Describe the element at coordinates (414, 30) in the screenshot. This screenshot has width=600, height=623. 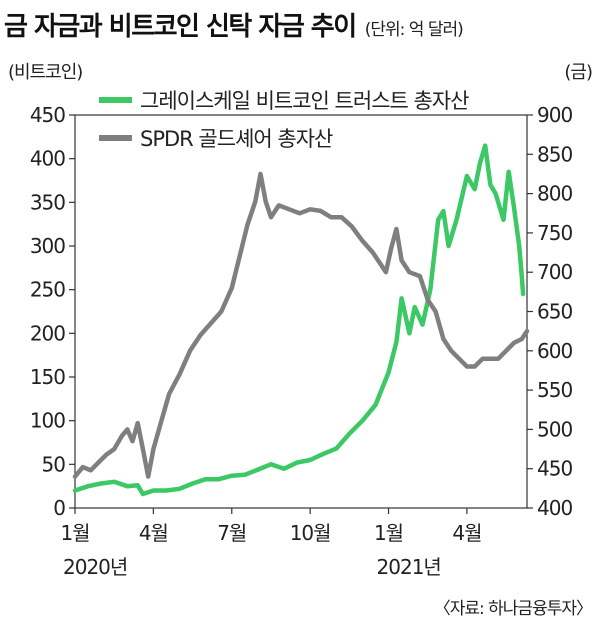
I see `unit-label: (단위: 억 달러)` at that location.